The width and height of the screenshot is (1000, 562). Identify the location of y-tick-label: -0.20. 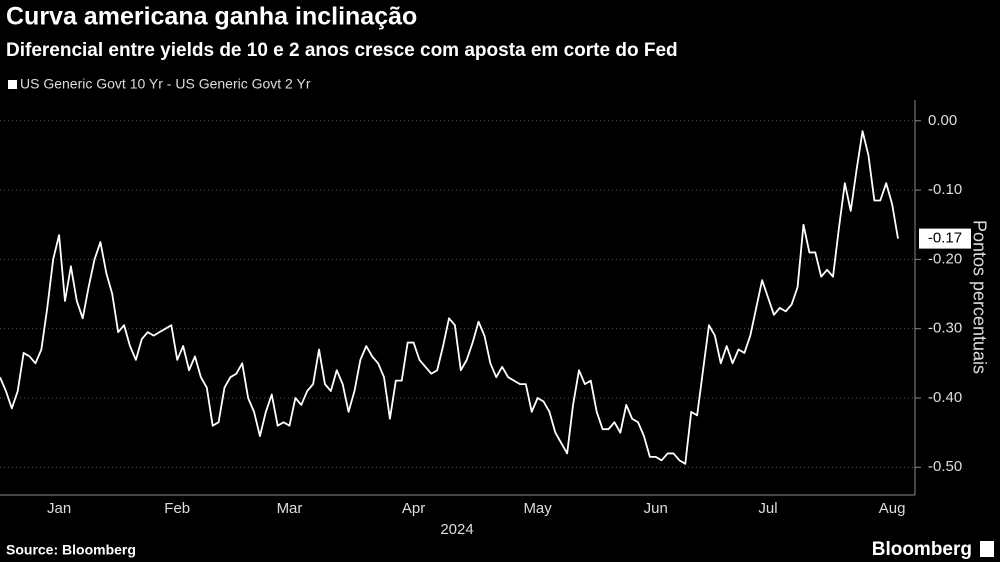
(945, 258).